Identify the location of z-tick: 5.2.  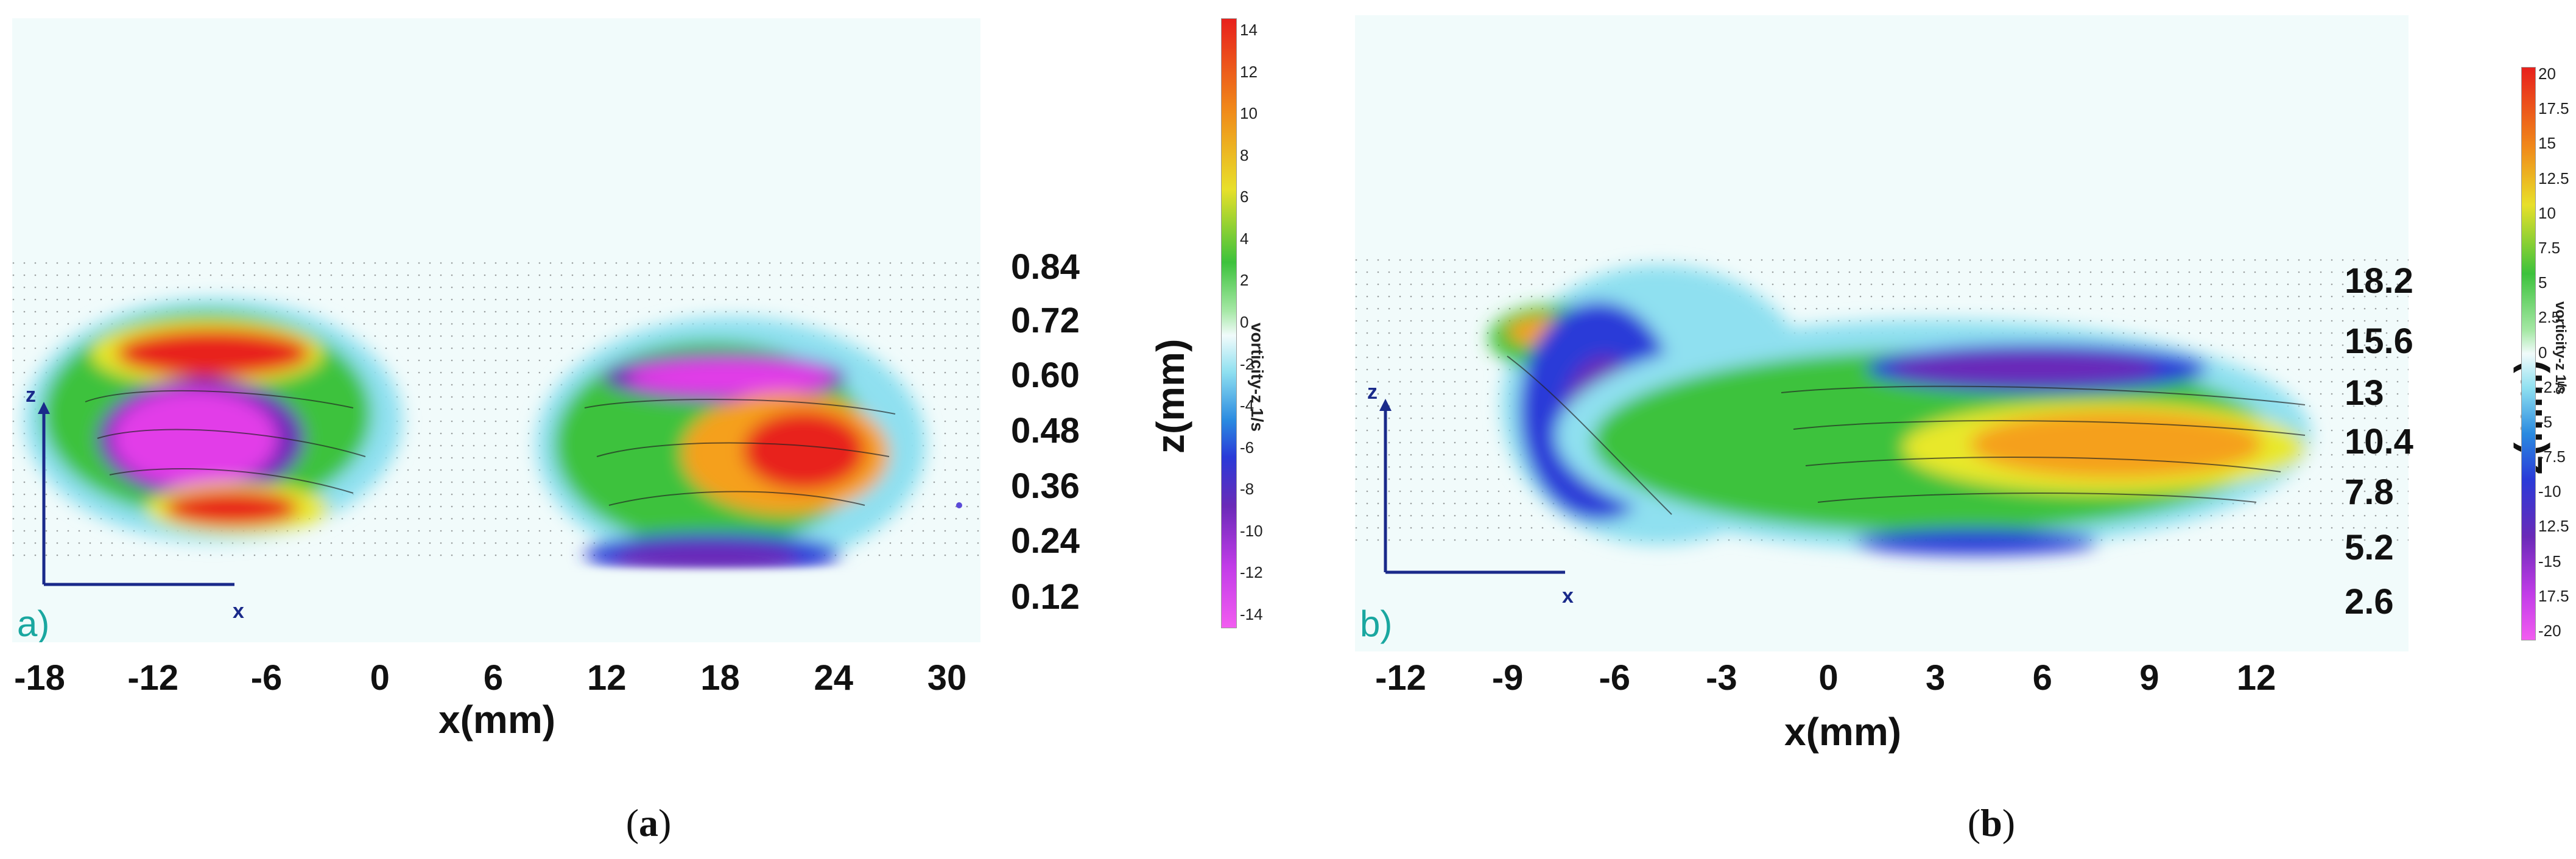
(2369, 547).